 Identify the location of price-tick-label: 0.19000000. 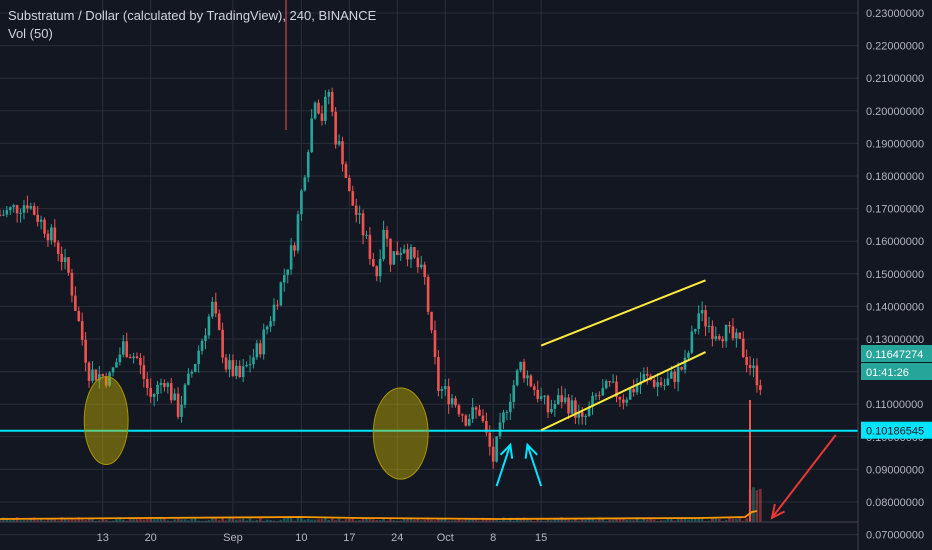
(895, 144).